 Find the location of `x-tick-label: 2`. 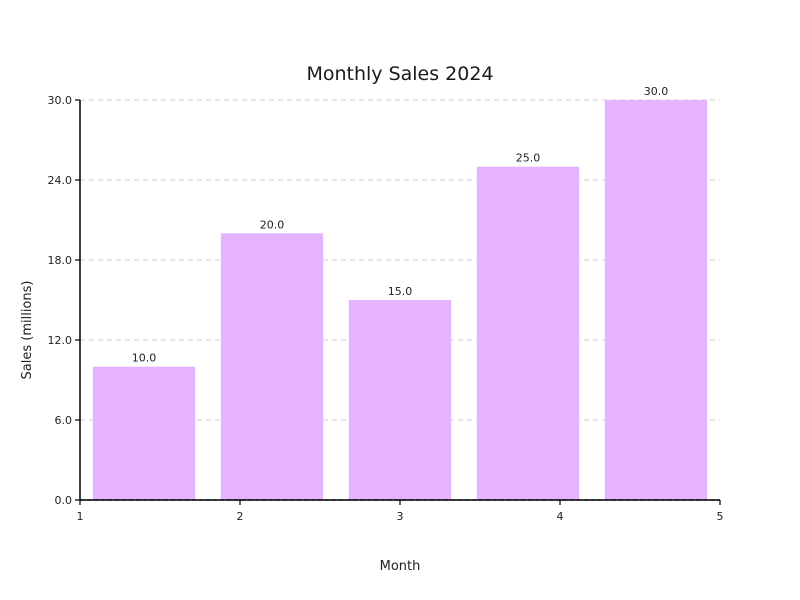

x-tick-label: 2 is located at coordinates (240, 516).